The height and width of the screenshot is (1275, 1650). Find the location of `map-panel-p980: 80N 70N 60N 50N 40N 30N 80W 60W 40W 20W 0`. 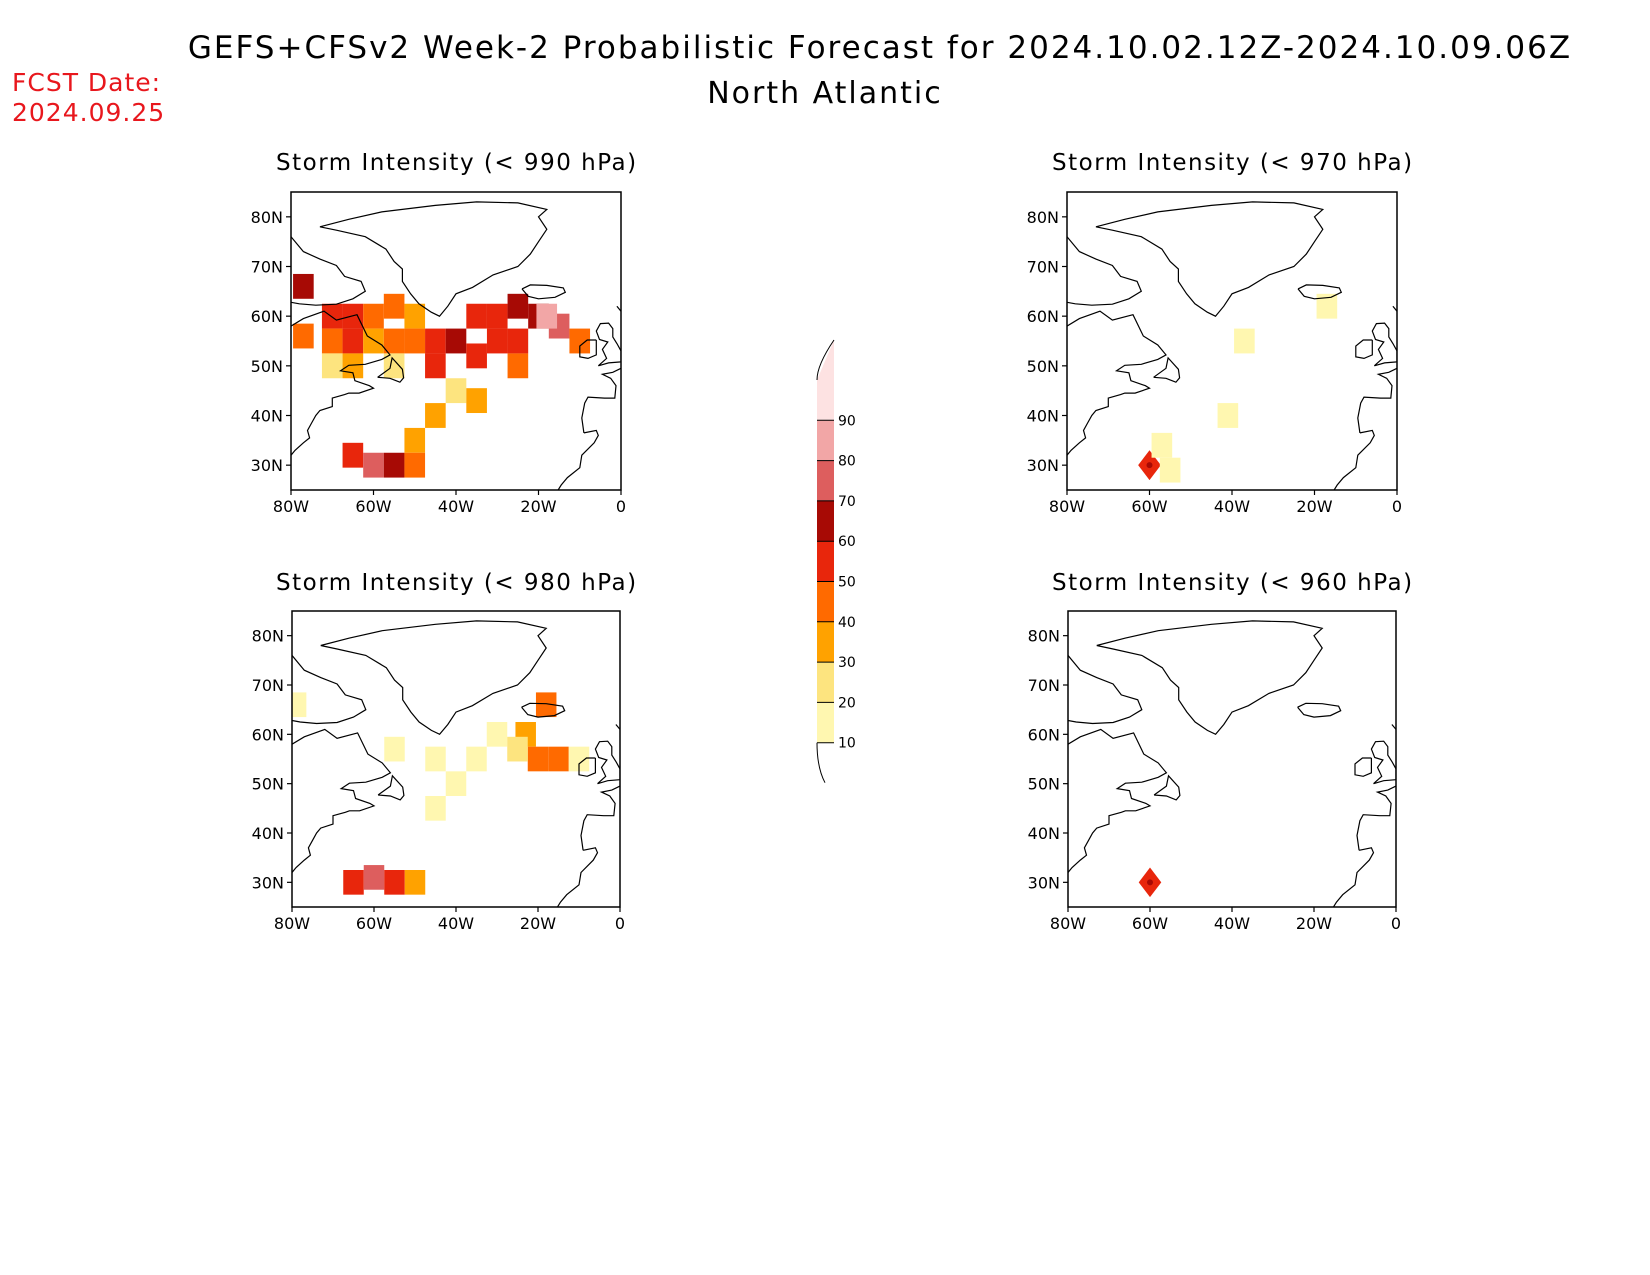

map-panel-p980: 80N 70N 60N 50N 40N 30N 80W 60W 40W 20W 0 is located at coordinates (438, 771).